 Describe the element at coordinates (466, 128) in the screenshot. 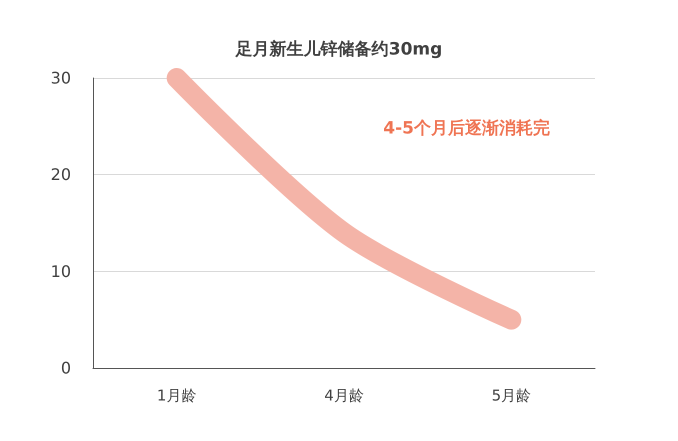

I see `annotation: 4-5个月后逐渐消耗完` at that location.